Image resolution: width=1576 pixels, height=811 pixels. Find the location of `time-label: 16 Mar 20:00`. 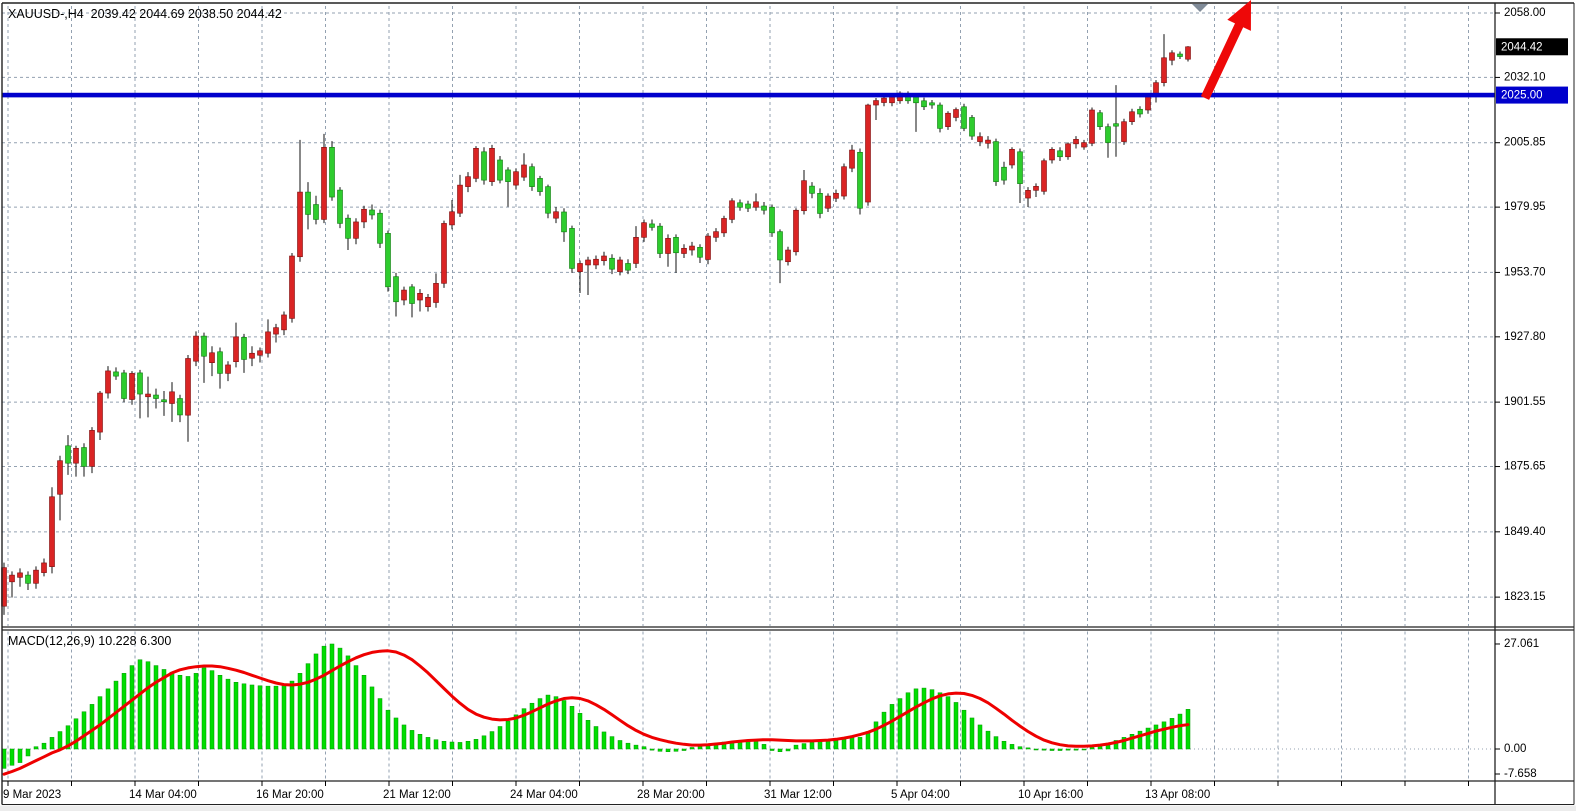

time-label: 16 Mar 20:00 is located at coordinates (290, 795).